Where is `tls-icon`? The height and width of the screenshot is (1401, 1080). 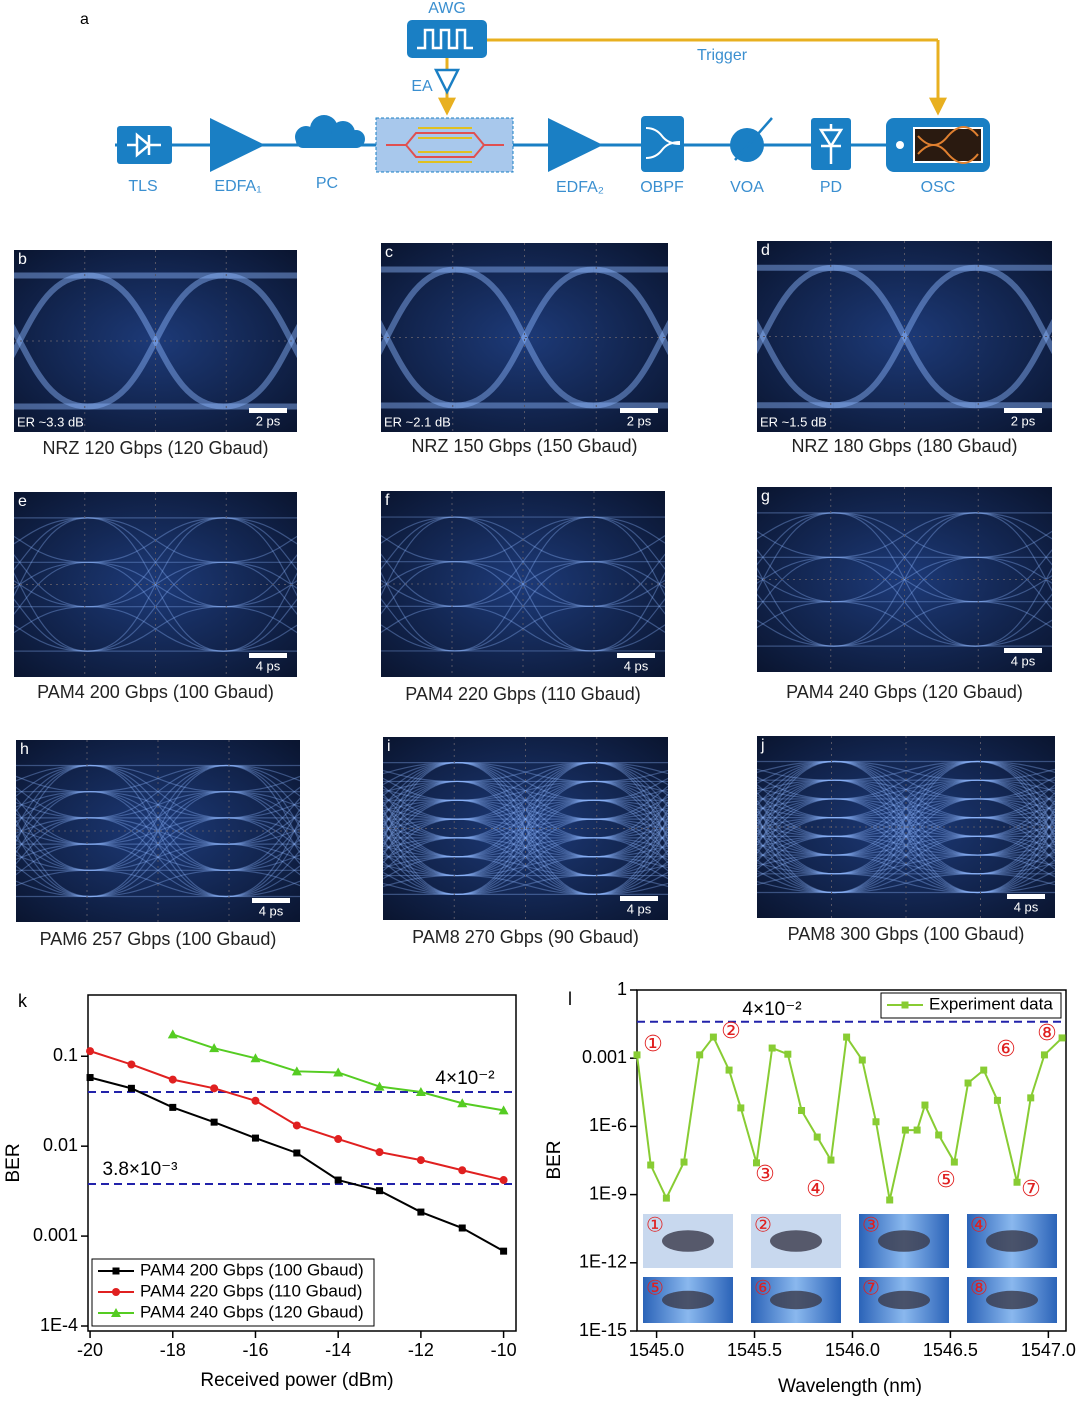 tls-icon is located at coordinates (144, 145).